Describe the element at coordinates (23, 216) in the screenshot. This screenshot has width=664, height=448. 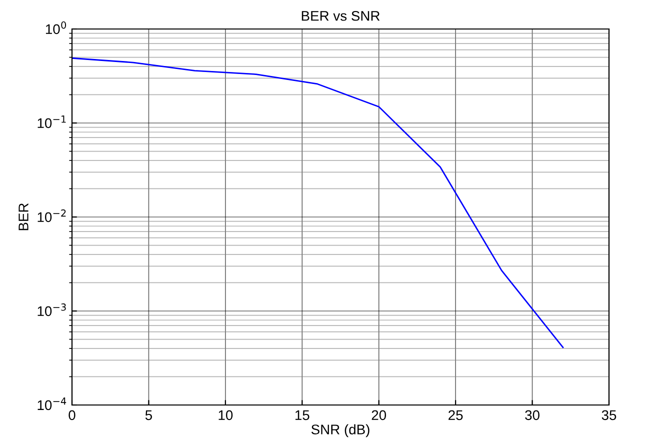
I see `y-axis-title: BER` at that location.